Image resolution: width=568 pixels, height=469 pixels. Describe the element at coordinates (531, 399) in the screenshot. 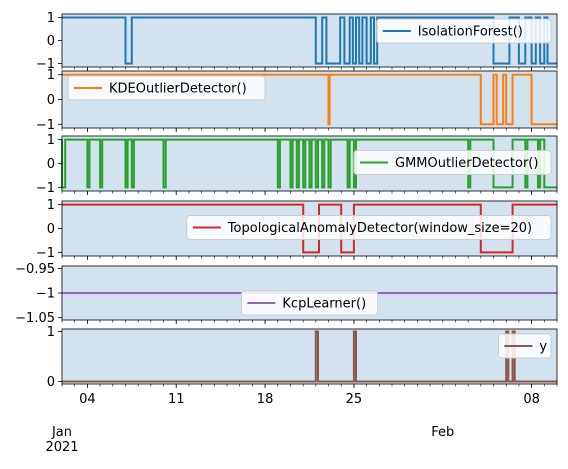

I see `x-tick-label: 08` at that location.